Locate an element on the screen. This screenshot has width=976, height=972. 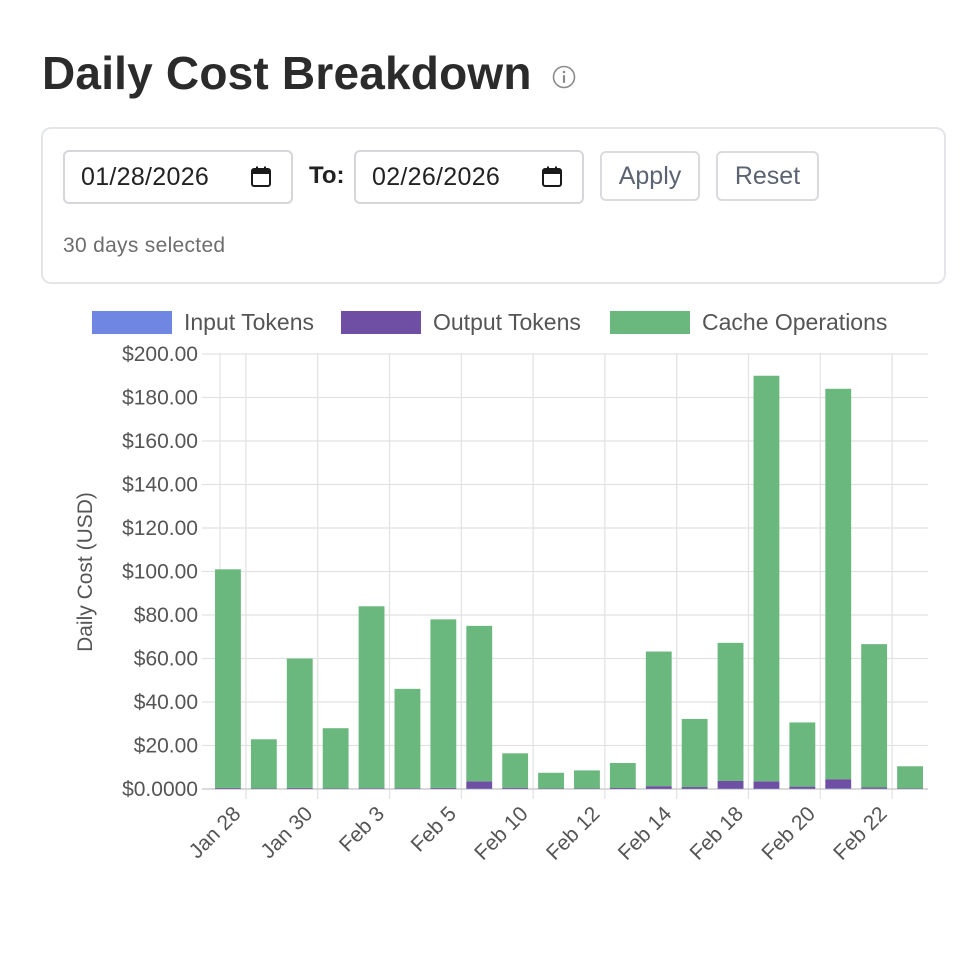
to-label: To: is located at coordinates (327, 175).